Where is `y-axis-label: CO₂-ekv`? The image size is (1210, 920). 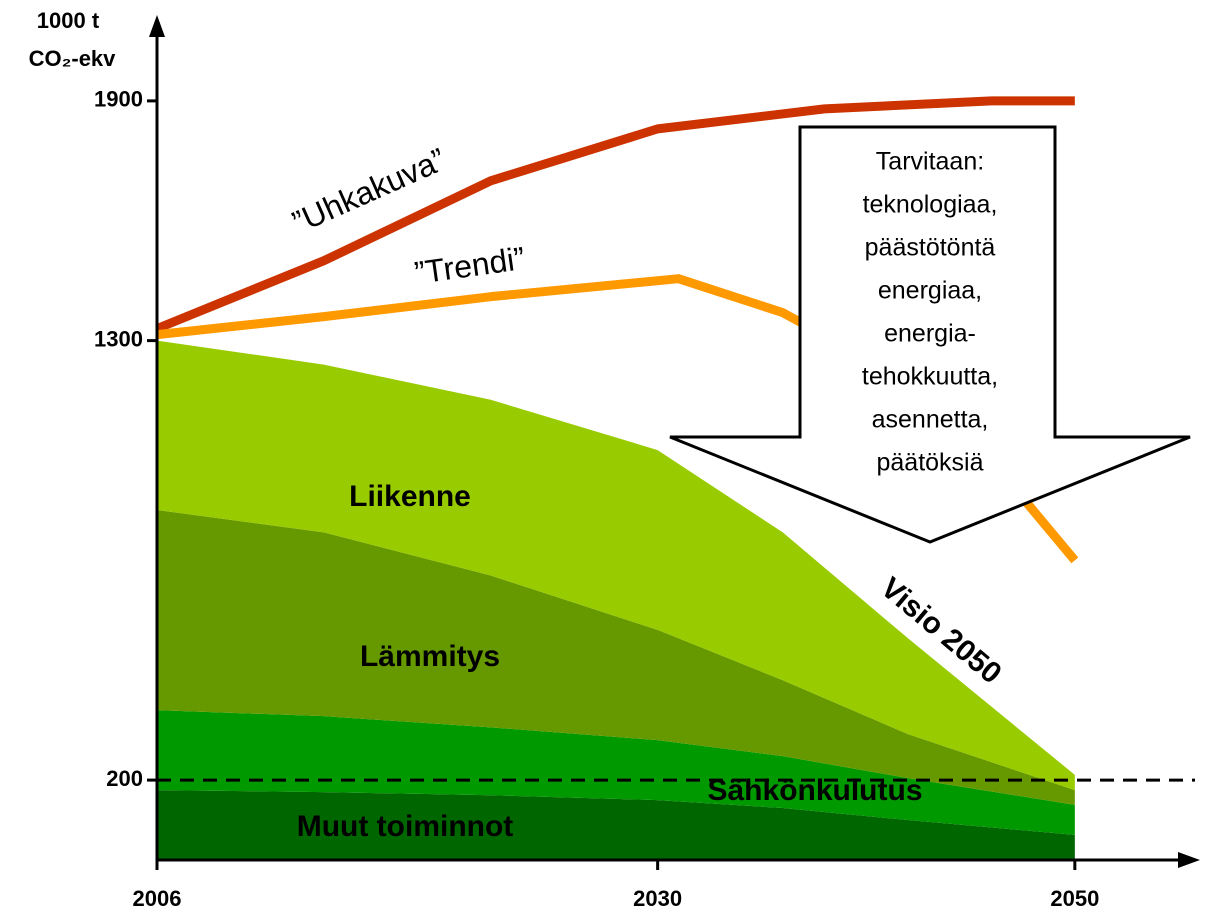 y-axis-label: CO₂-ekv is located at coordinates (73, 58).